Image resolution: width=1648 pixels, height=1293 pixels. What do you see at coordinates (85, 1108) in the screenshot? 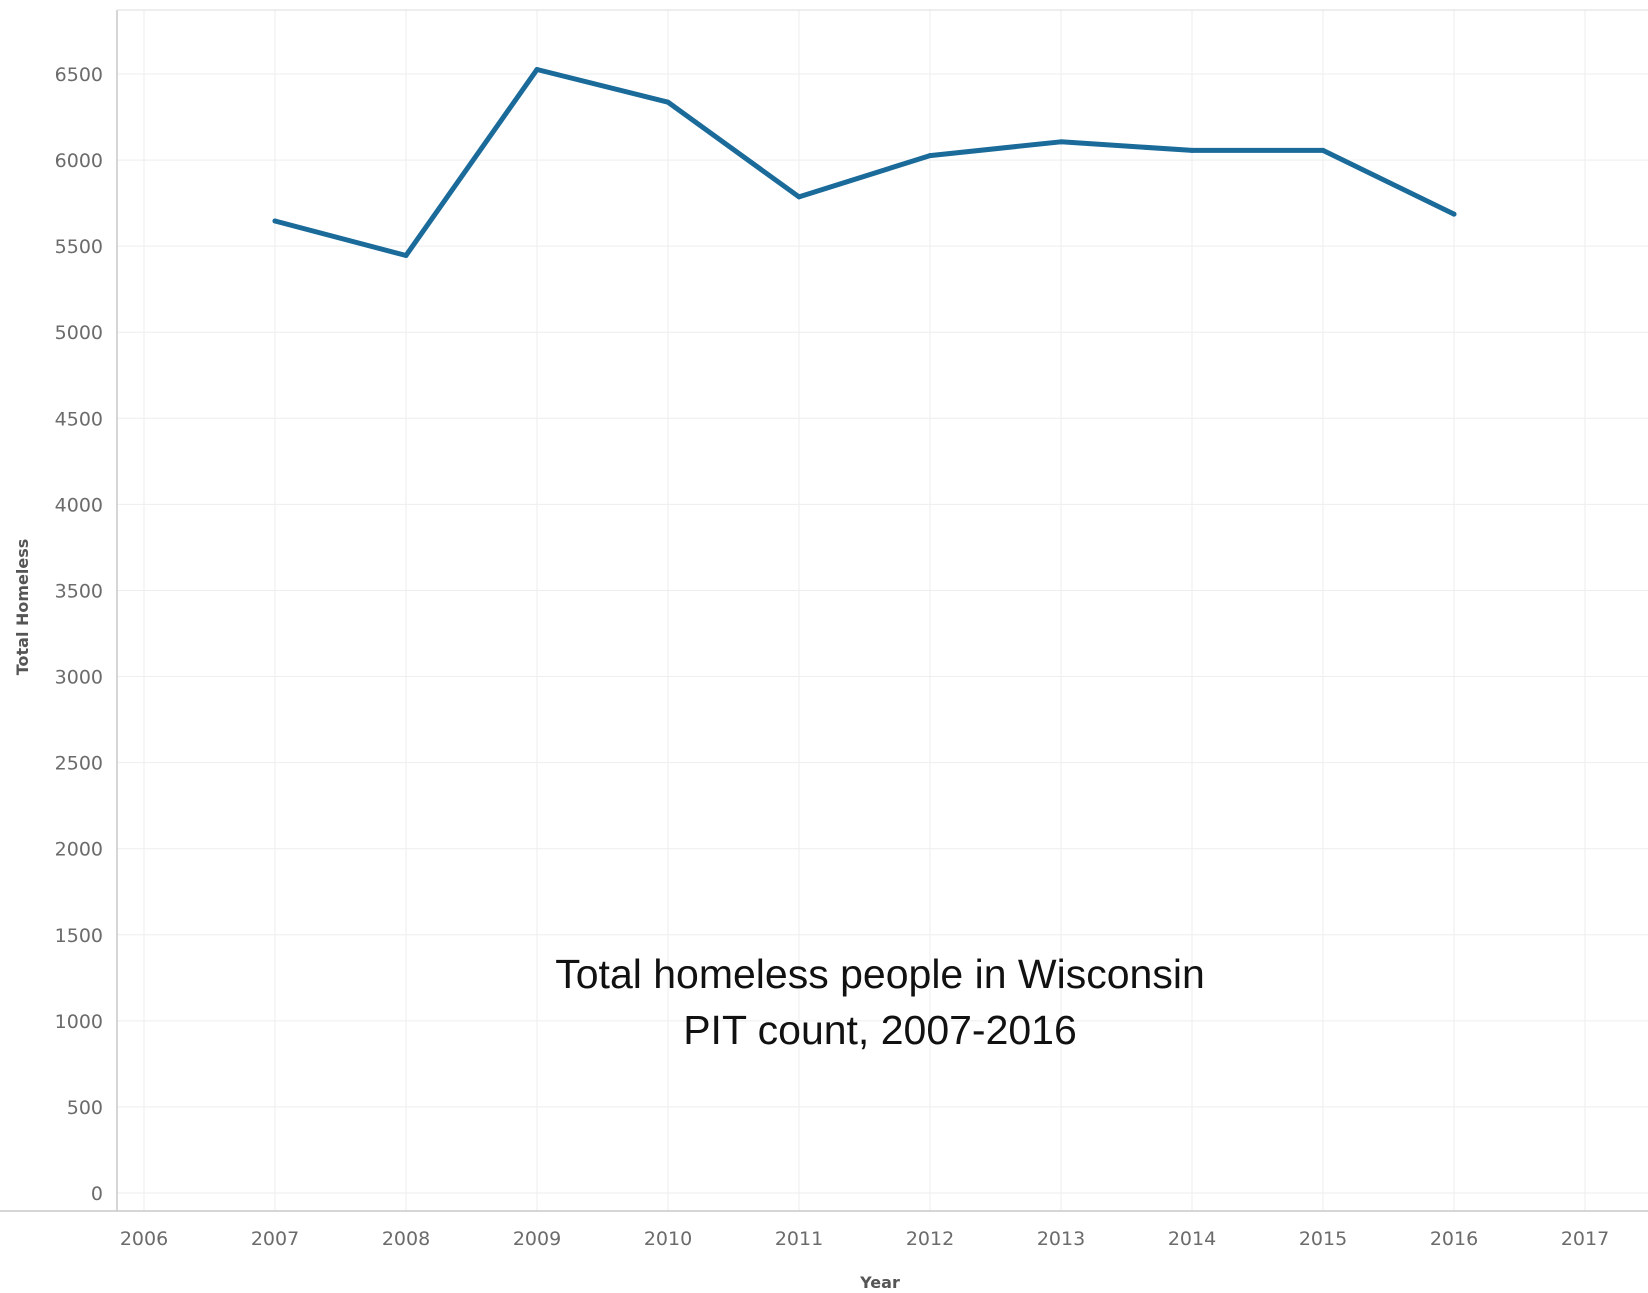
I see `y-tick-label-500: 500` at bounding box center [85, 1108].